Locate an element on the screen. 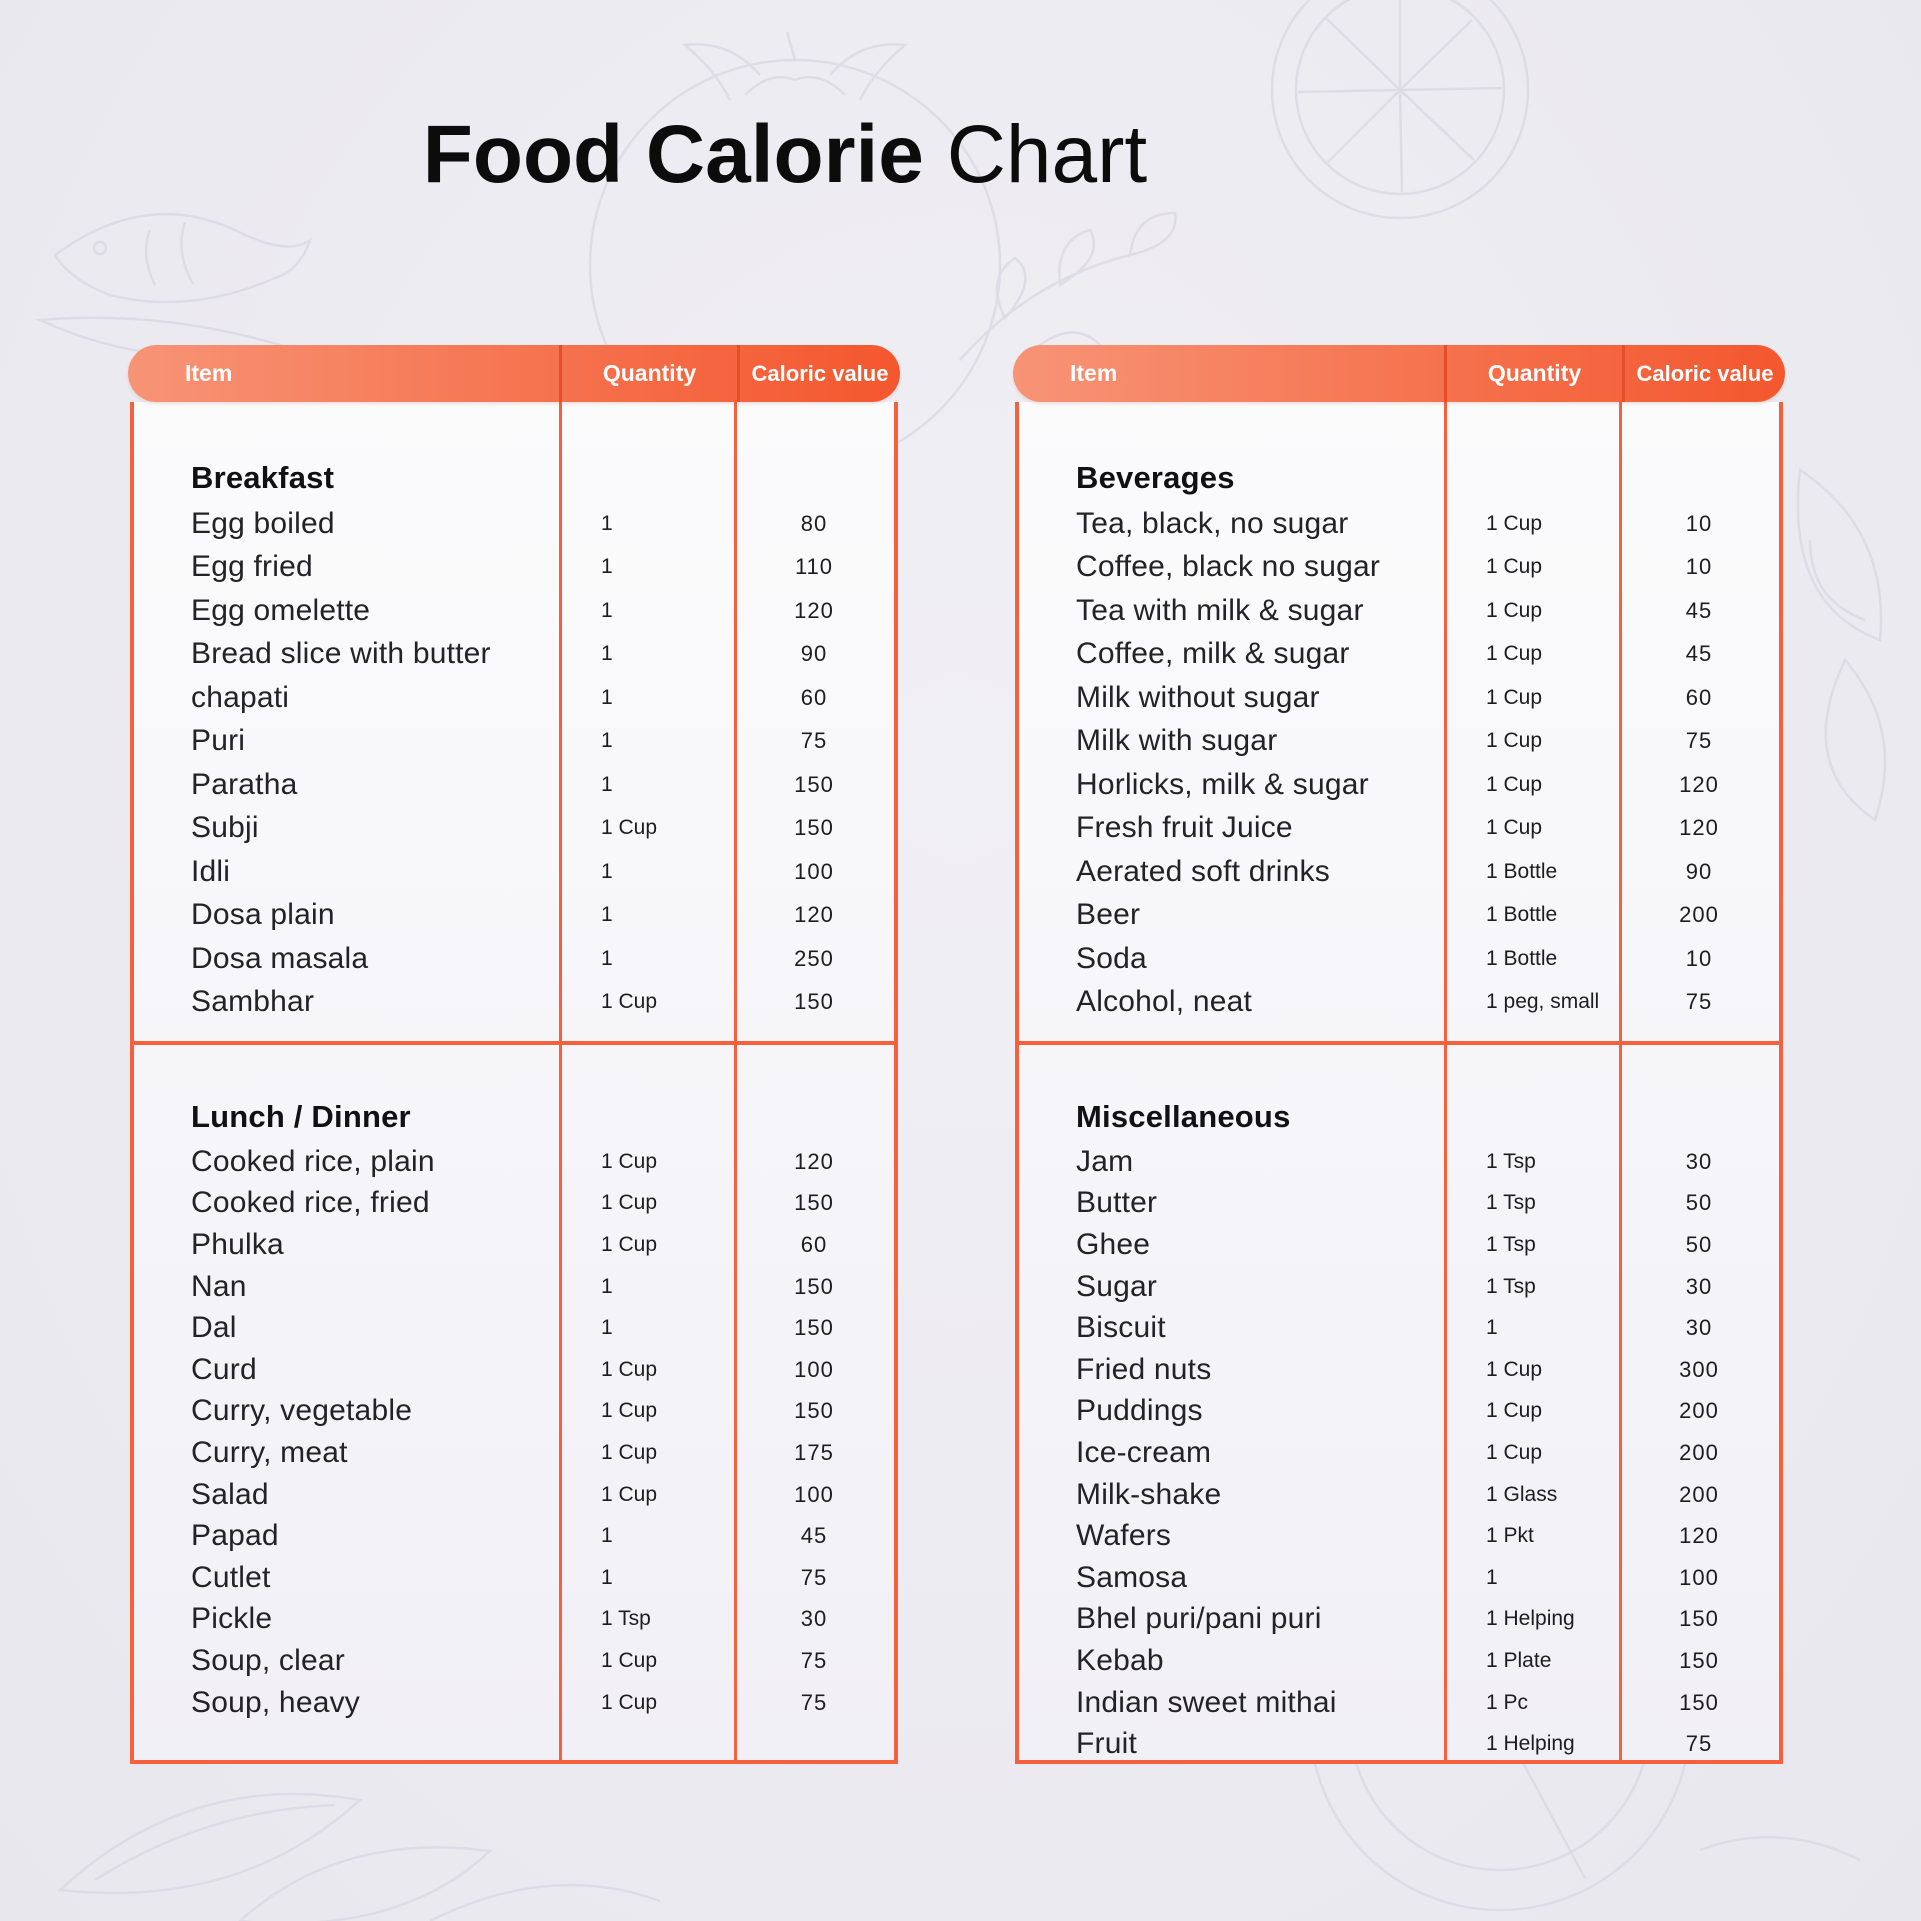  item-cell: Soup, clear is located at coordinates (268, 1660).